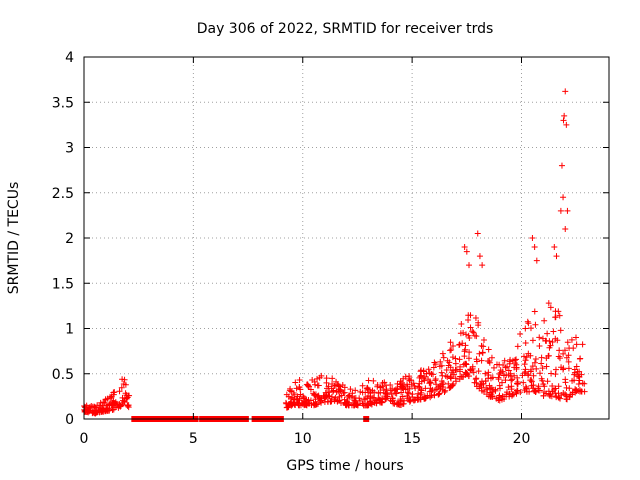 The width and height of the screenshot is (640, 480). I want to click on y-tick-label: 1, so click(69, 330).